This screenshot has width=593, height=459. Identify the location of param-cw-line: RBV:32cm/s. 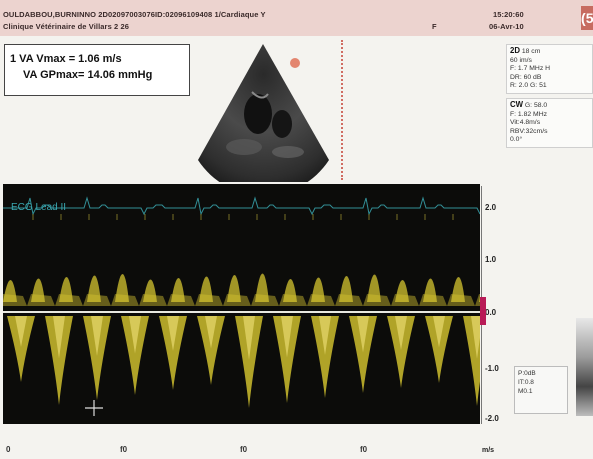
(529, 131).